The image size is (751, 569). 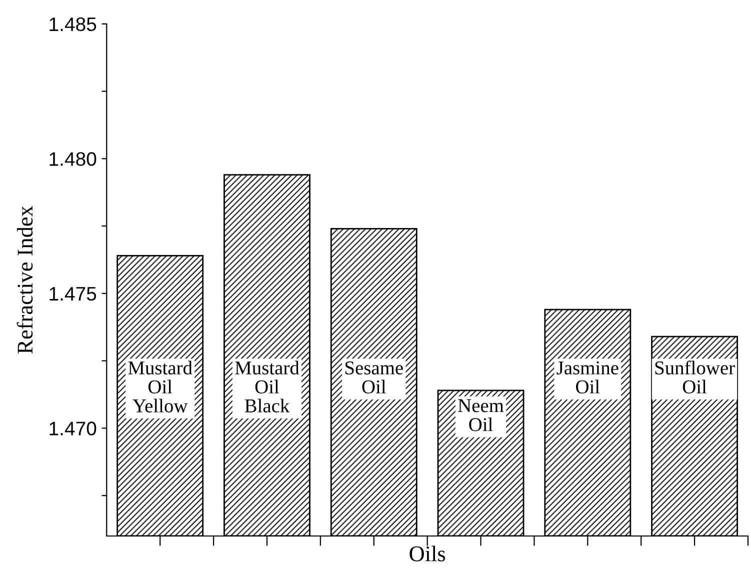 What do you see at coordinates (160, 386) in the screenshot?
I see `x-tick-label: Mustard Oil Yellow` at bounding box center [160, 386].